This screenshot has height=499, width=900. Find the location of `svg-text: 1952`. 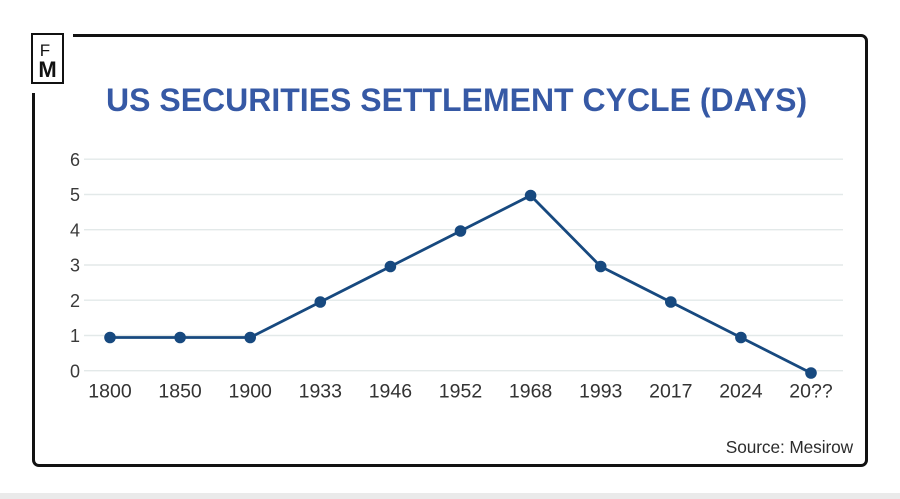

svg-text: 1952 is located at coordinates (460, 392).